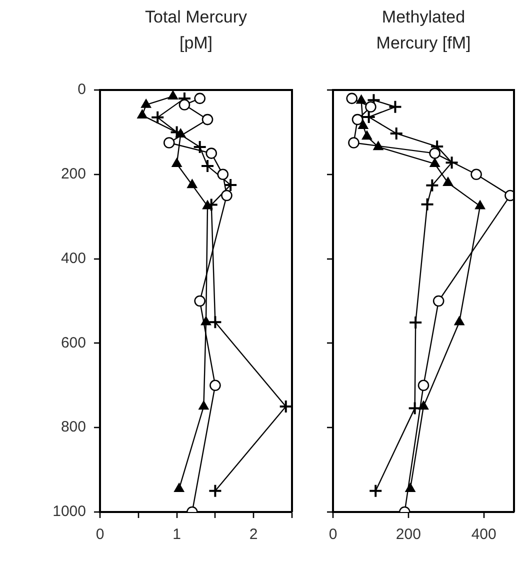 This screenshot has height=562, width=522. What do you see at coordinates (176, 535) in the screenshot?
I see `x-tick-label: 1` at bounding box center [176, 535].